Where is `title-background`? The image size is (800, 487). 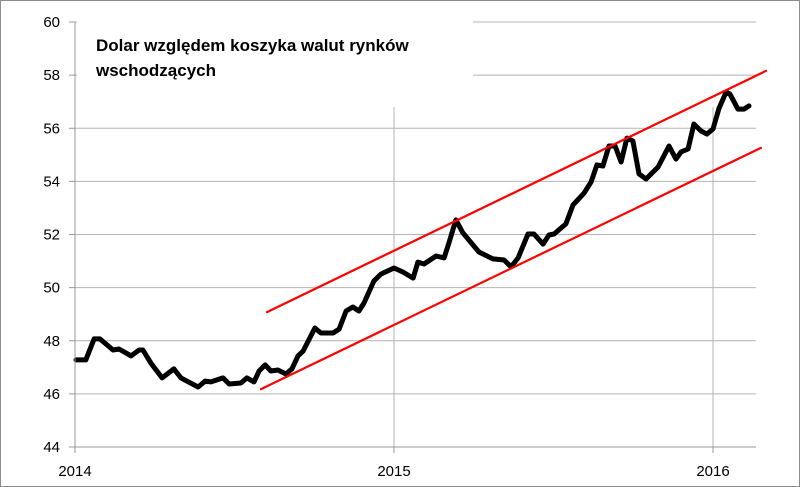
title-background is located at coordinates (275, 57).